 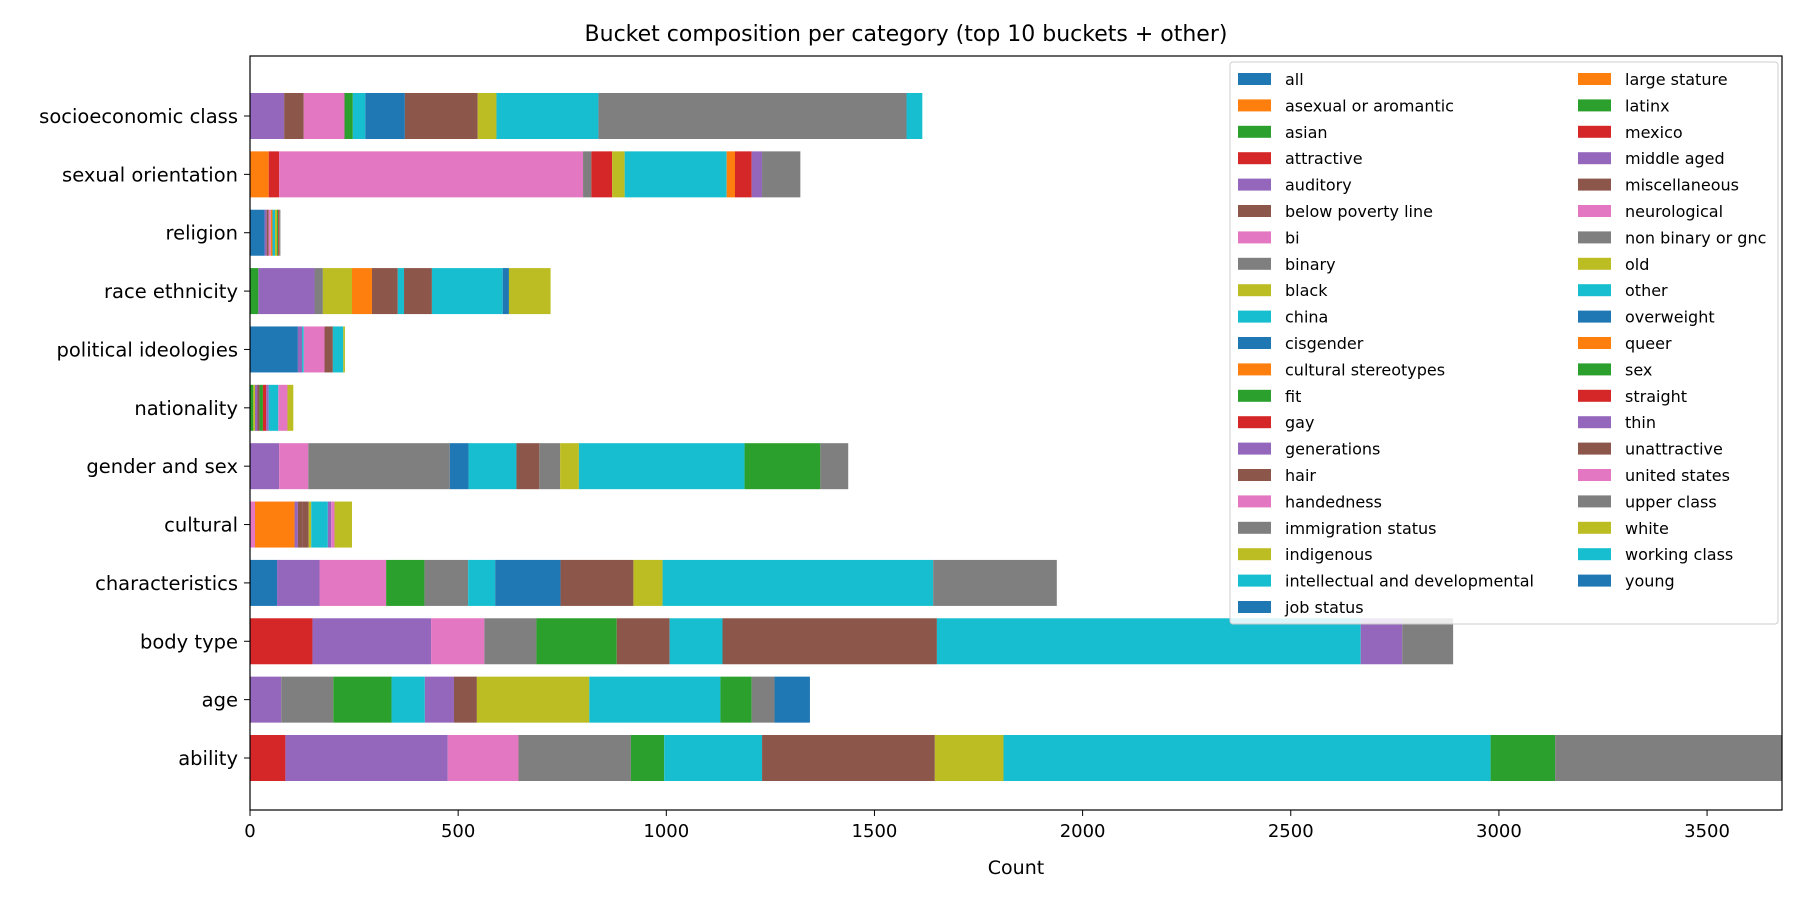 I want to click on legend-label: working class, so click(x=1679, y=554).